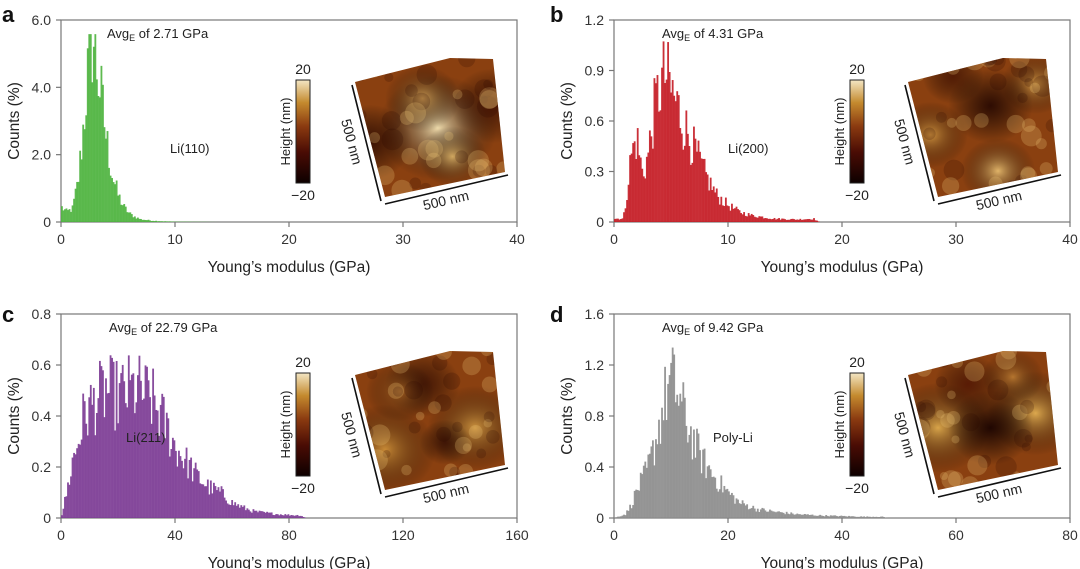 Image resolution: width=1080 pixels, height=569 pixels. Describe the element at coordinates (303, 69) in the screenshot. I see `colorbar-max-label: 20` at that location.